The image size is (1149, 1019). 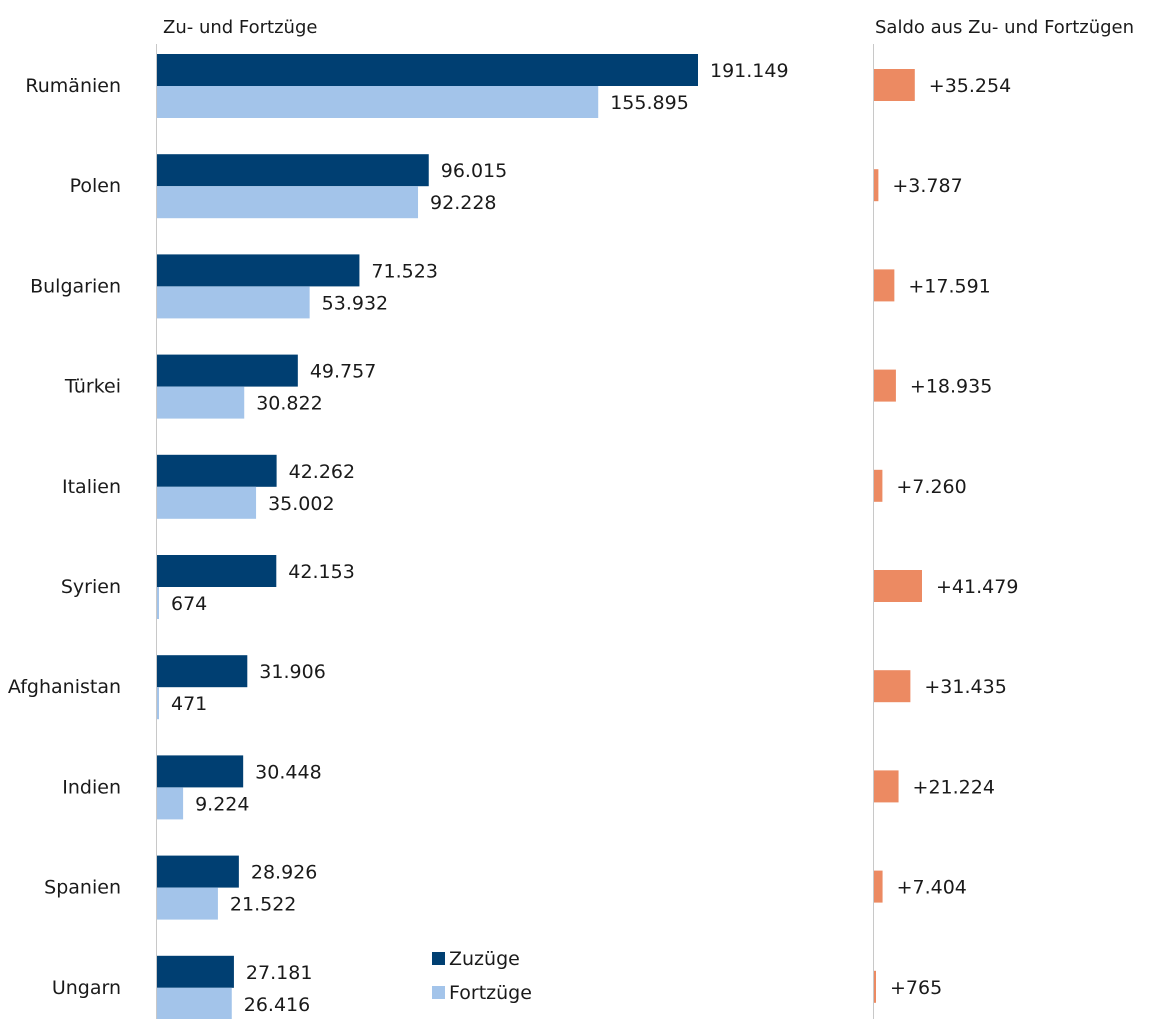 I want to click on data-label-saldo-polen: +3.787, so click(x=927, y=186).